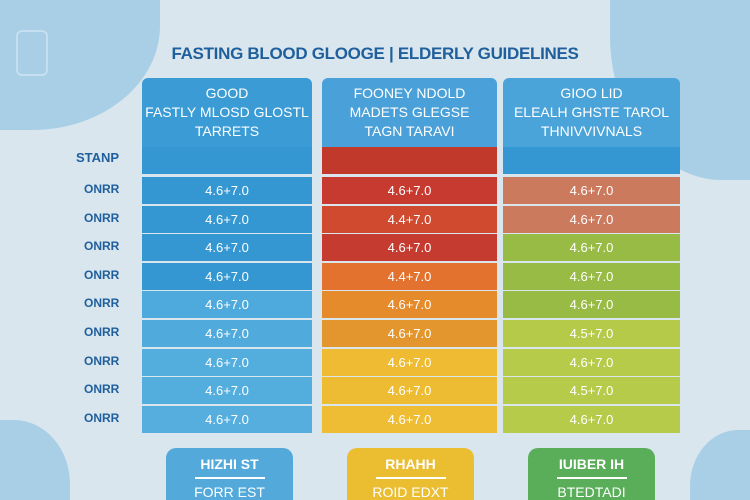  What do you see at coordinates (410, 474) in the screenshot?
I see `legend-card: RHAHH ROID EDXT` at bounding box center [410, 474].